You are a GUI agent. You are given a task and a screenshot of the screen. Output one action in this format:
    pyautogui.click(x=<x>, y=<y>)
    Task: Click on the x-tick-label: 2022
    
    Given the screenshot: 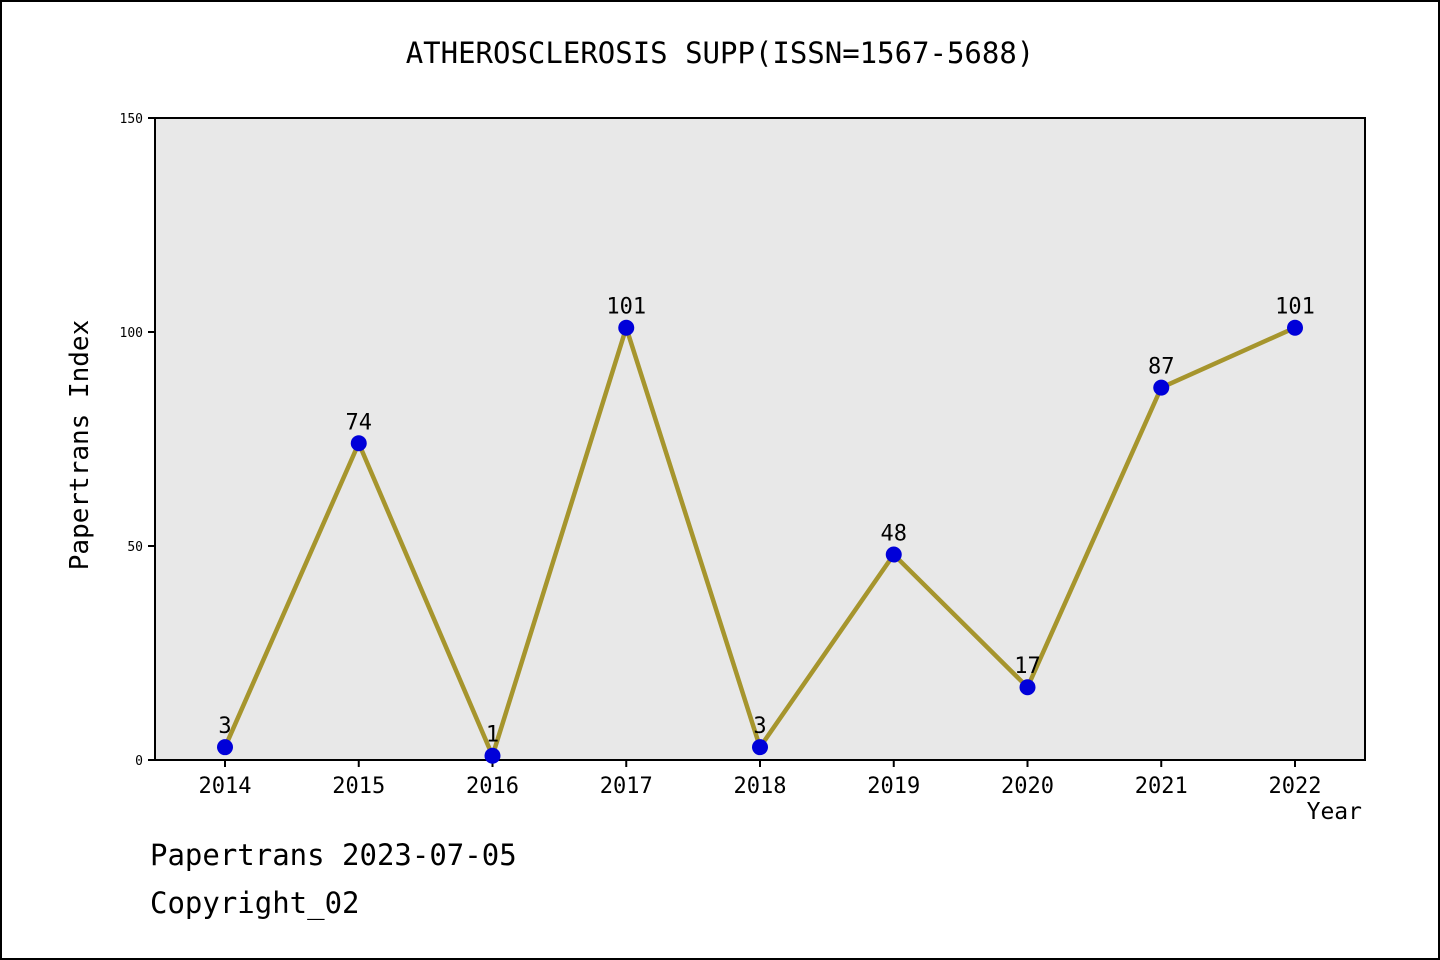 What is the action you would take?
    pyautogui.click(x=1295, y=786)
    